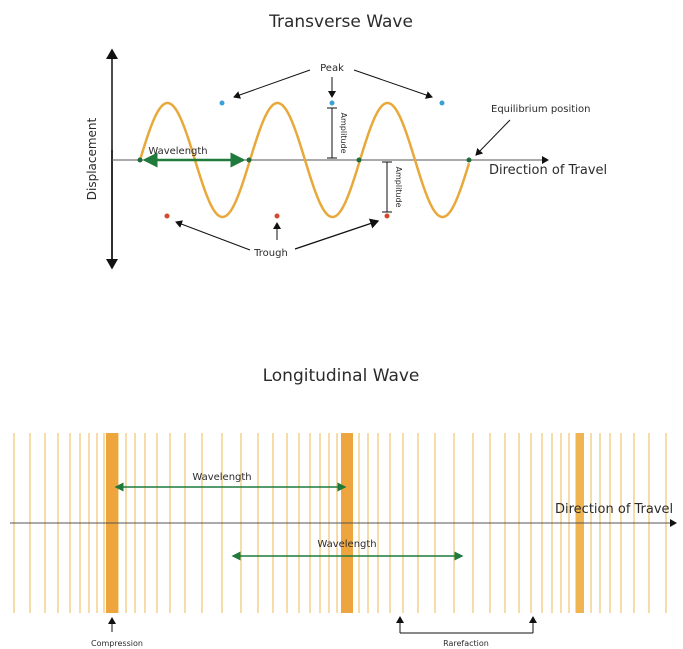 The width and height of the screenshot is (683, 649). What do you see at coordinates (614, 509) in the screenshot?
I see `longitudinal-direction-label: Direction of Travel` at bounding box center [614, 509].